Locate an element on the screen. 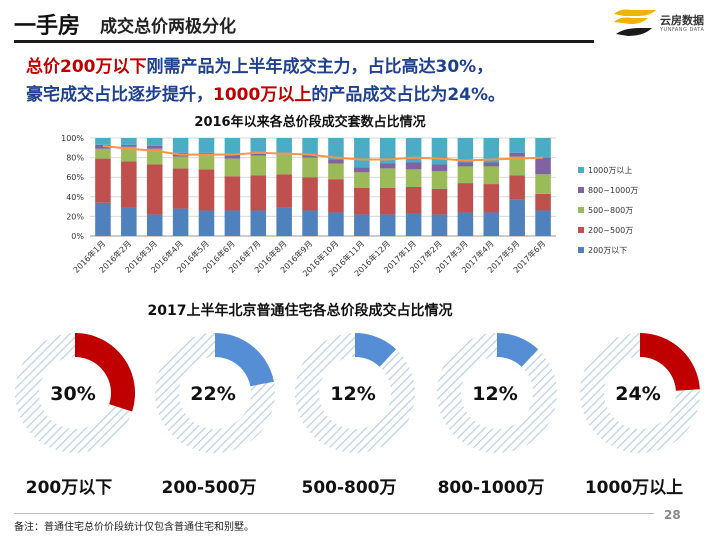 The width and height of the screenshot is (720, 540). bar-chart-title: 2016年以来各总价段成交套数占比情况 is located at coordinates (310, 122).